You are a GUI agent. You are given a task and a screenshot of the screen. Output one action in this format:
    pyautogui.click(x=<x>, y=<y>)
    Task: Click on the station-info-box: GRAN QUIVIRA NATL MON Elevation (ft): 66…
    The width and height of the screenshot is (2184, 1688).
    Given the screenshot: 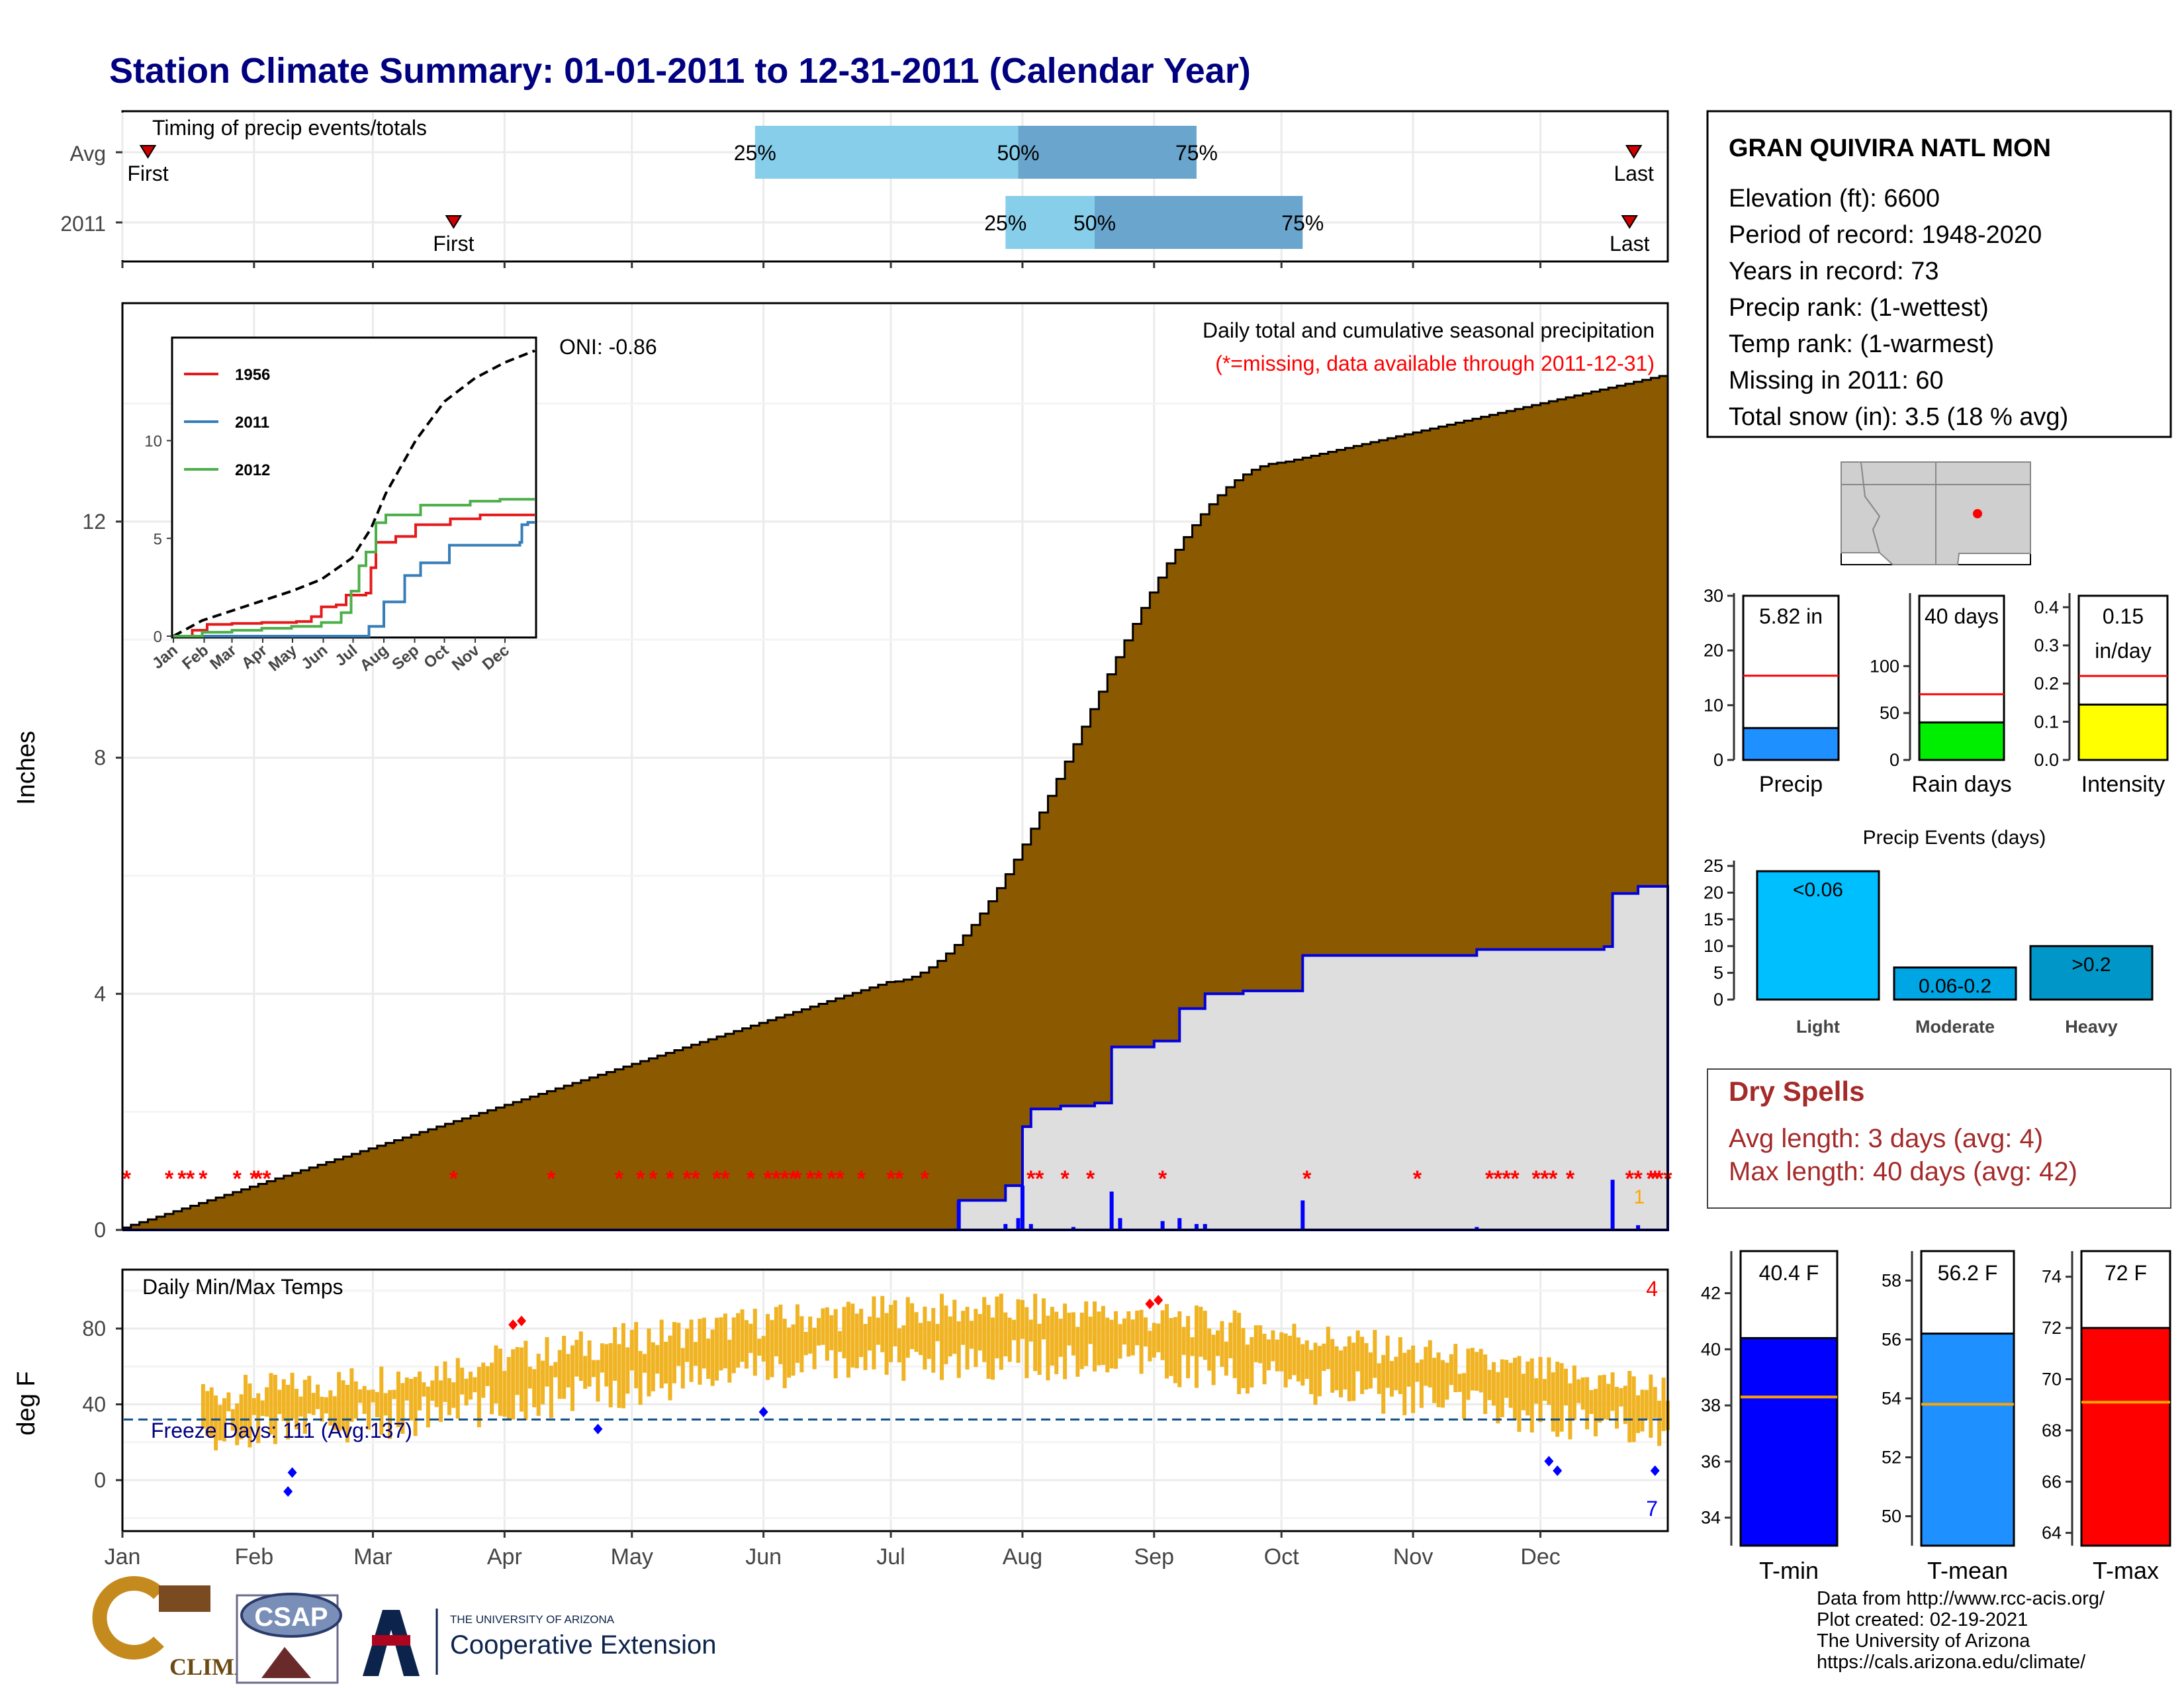 What is the action you would take?
    pyautogui.click(x=1939, y=274)
    